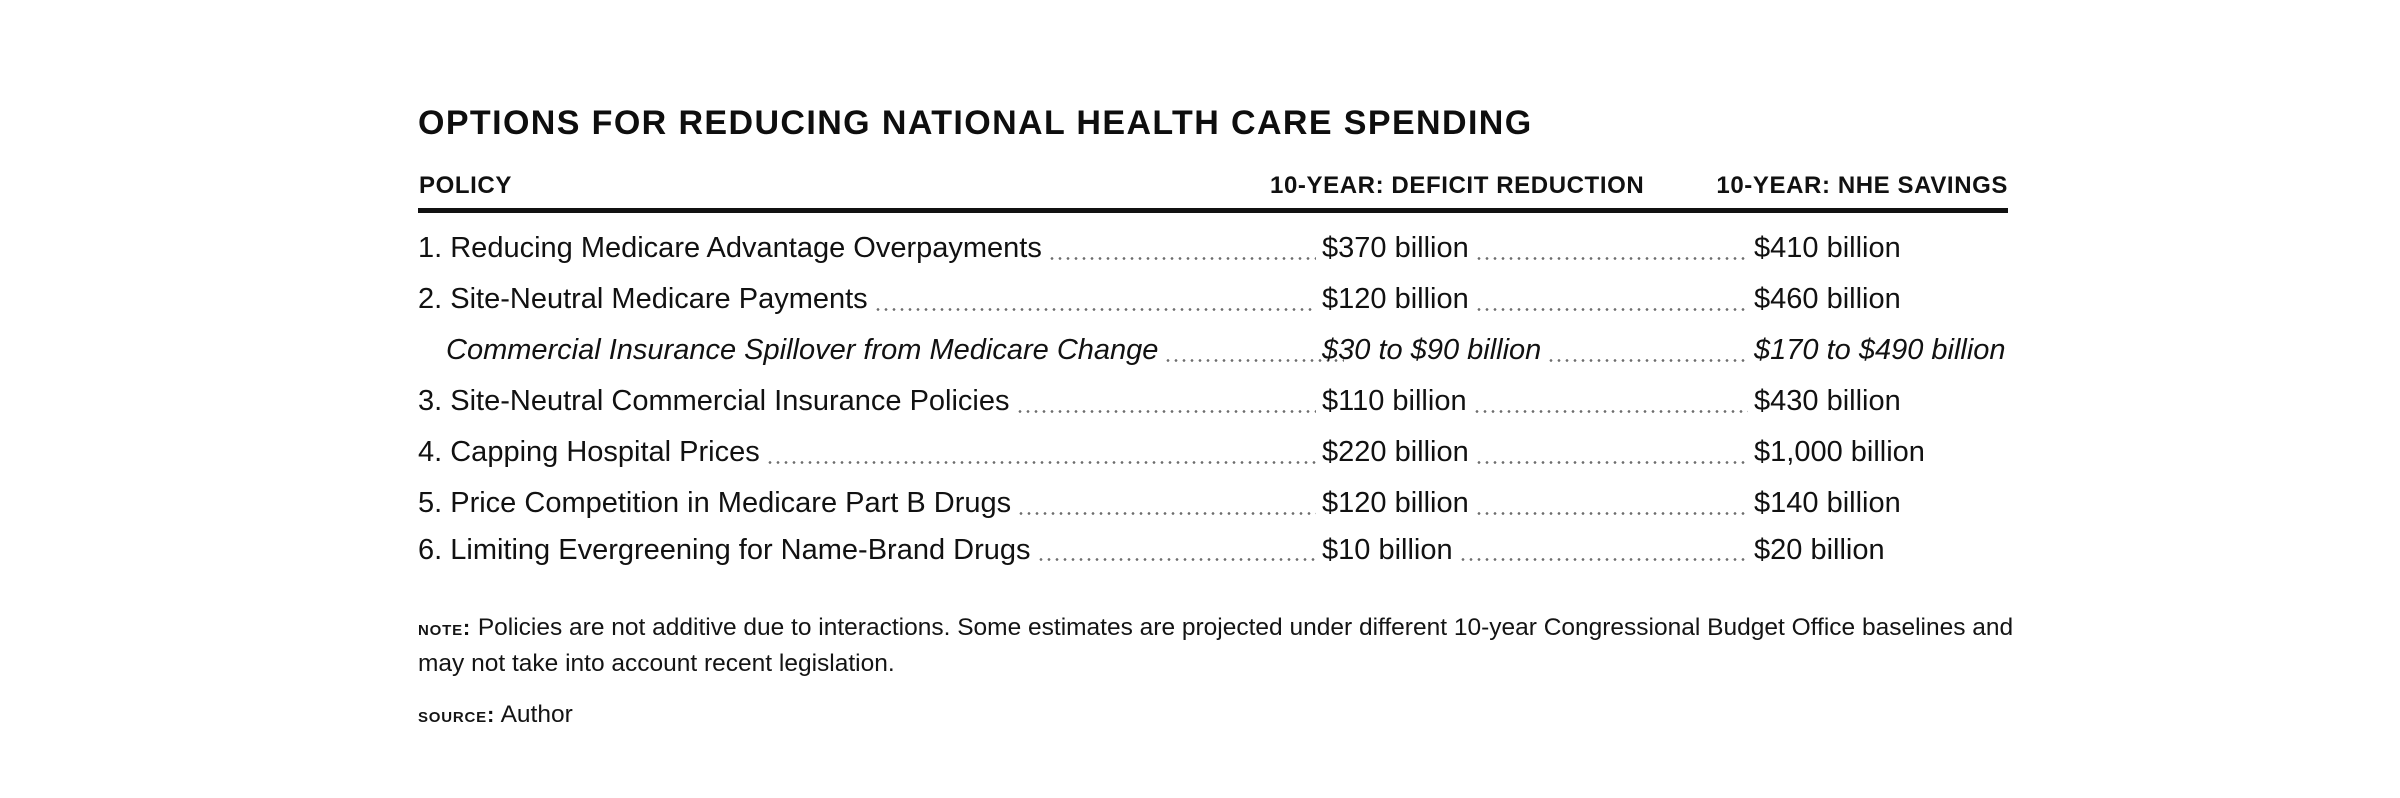 The height and width of the screenshot is (798, 2400). Describe the element at coordinates (444, 627) in the screenshot. I see `note-label: NOTE:` at that location.